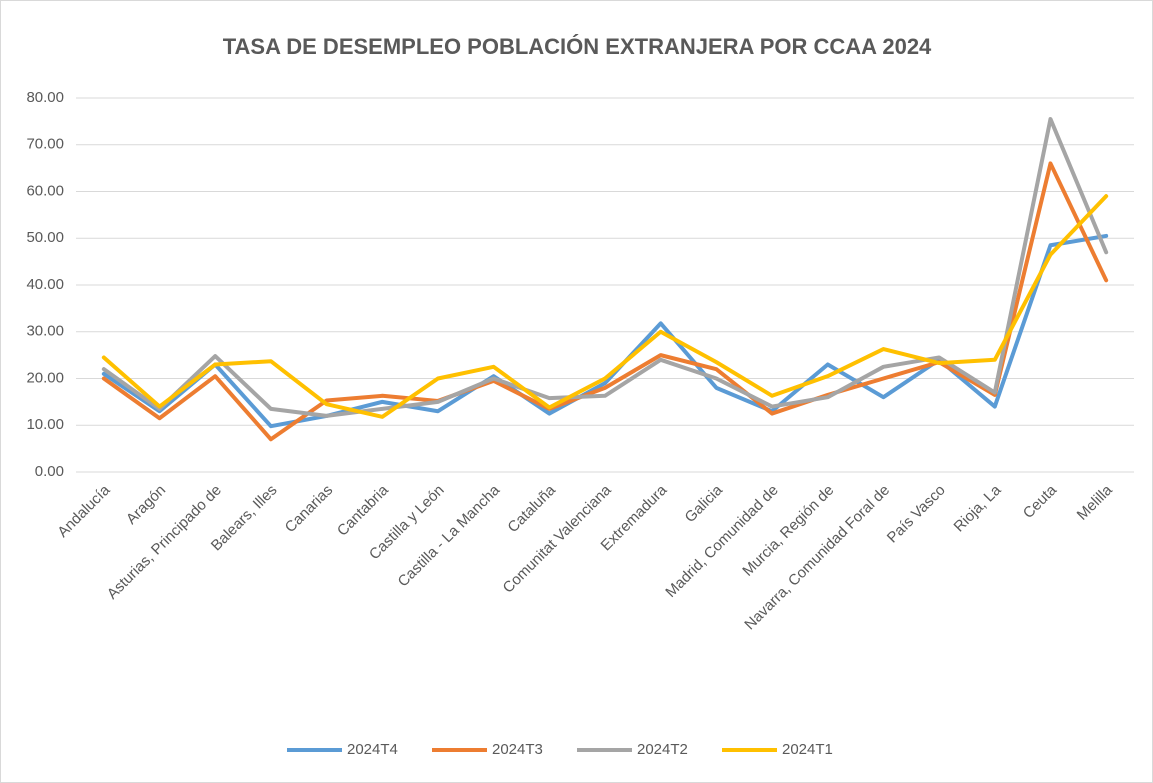  I want to click on legend-label: 2024T3, so click(517, 749).